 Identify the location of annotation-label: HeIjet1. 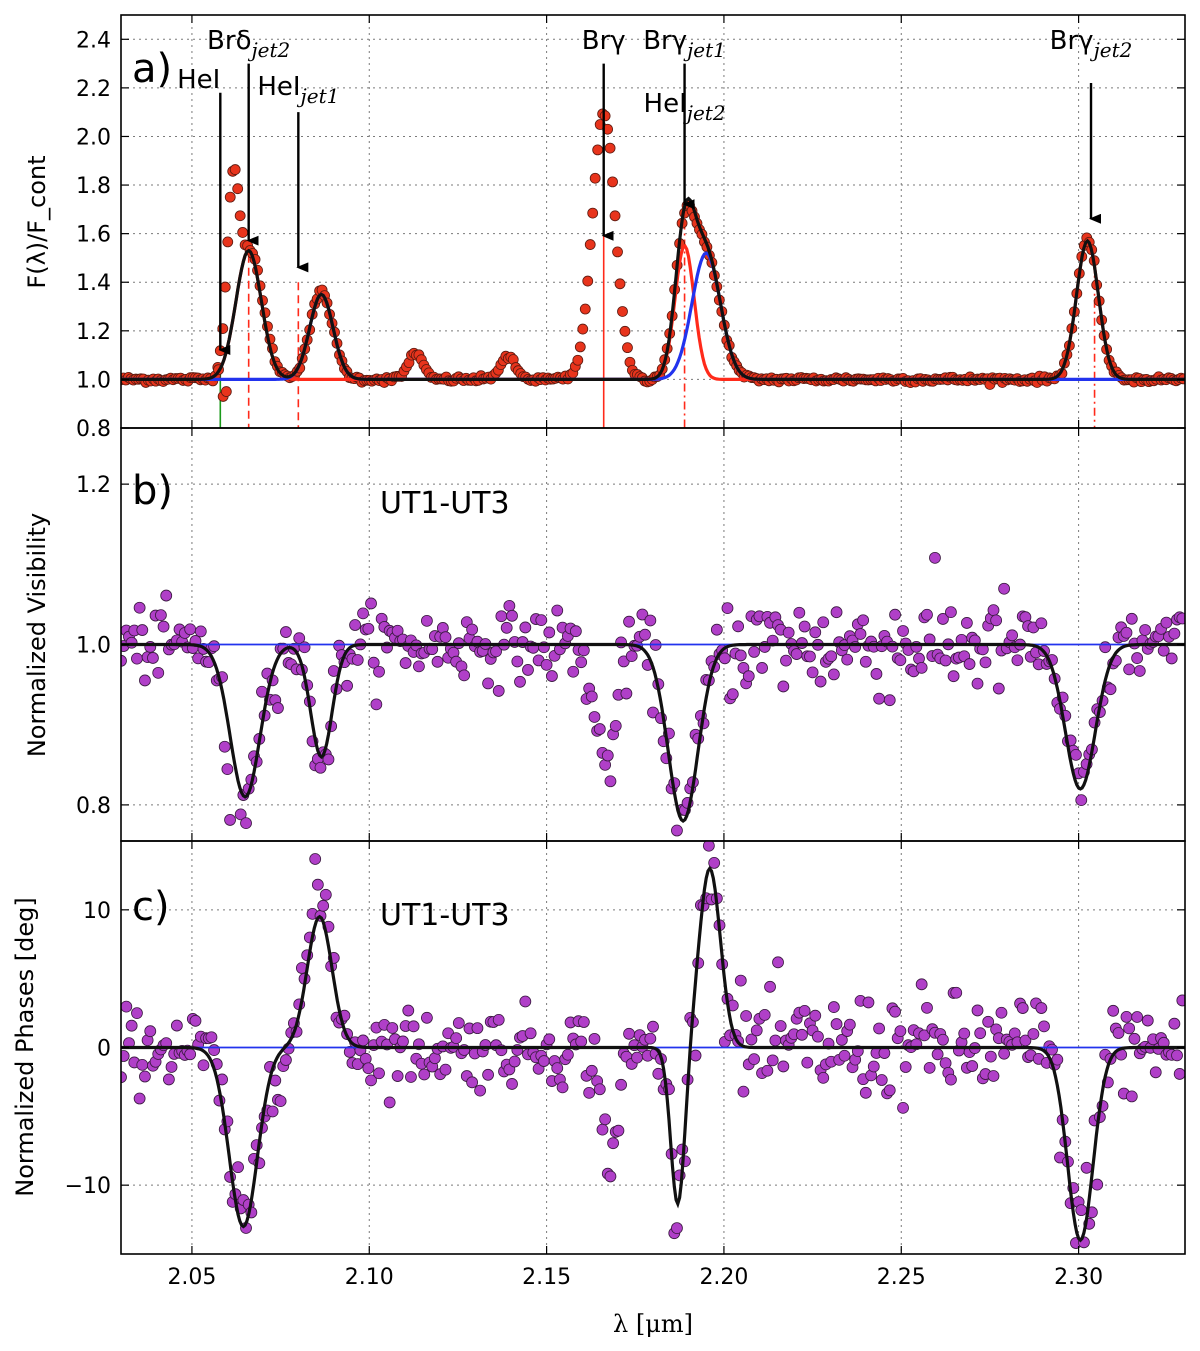
(298, 90).